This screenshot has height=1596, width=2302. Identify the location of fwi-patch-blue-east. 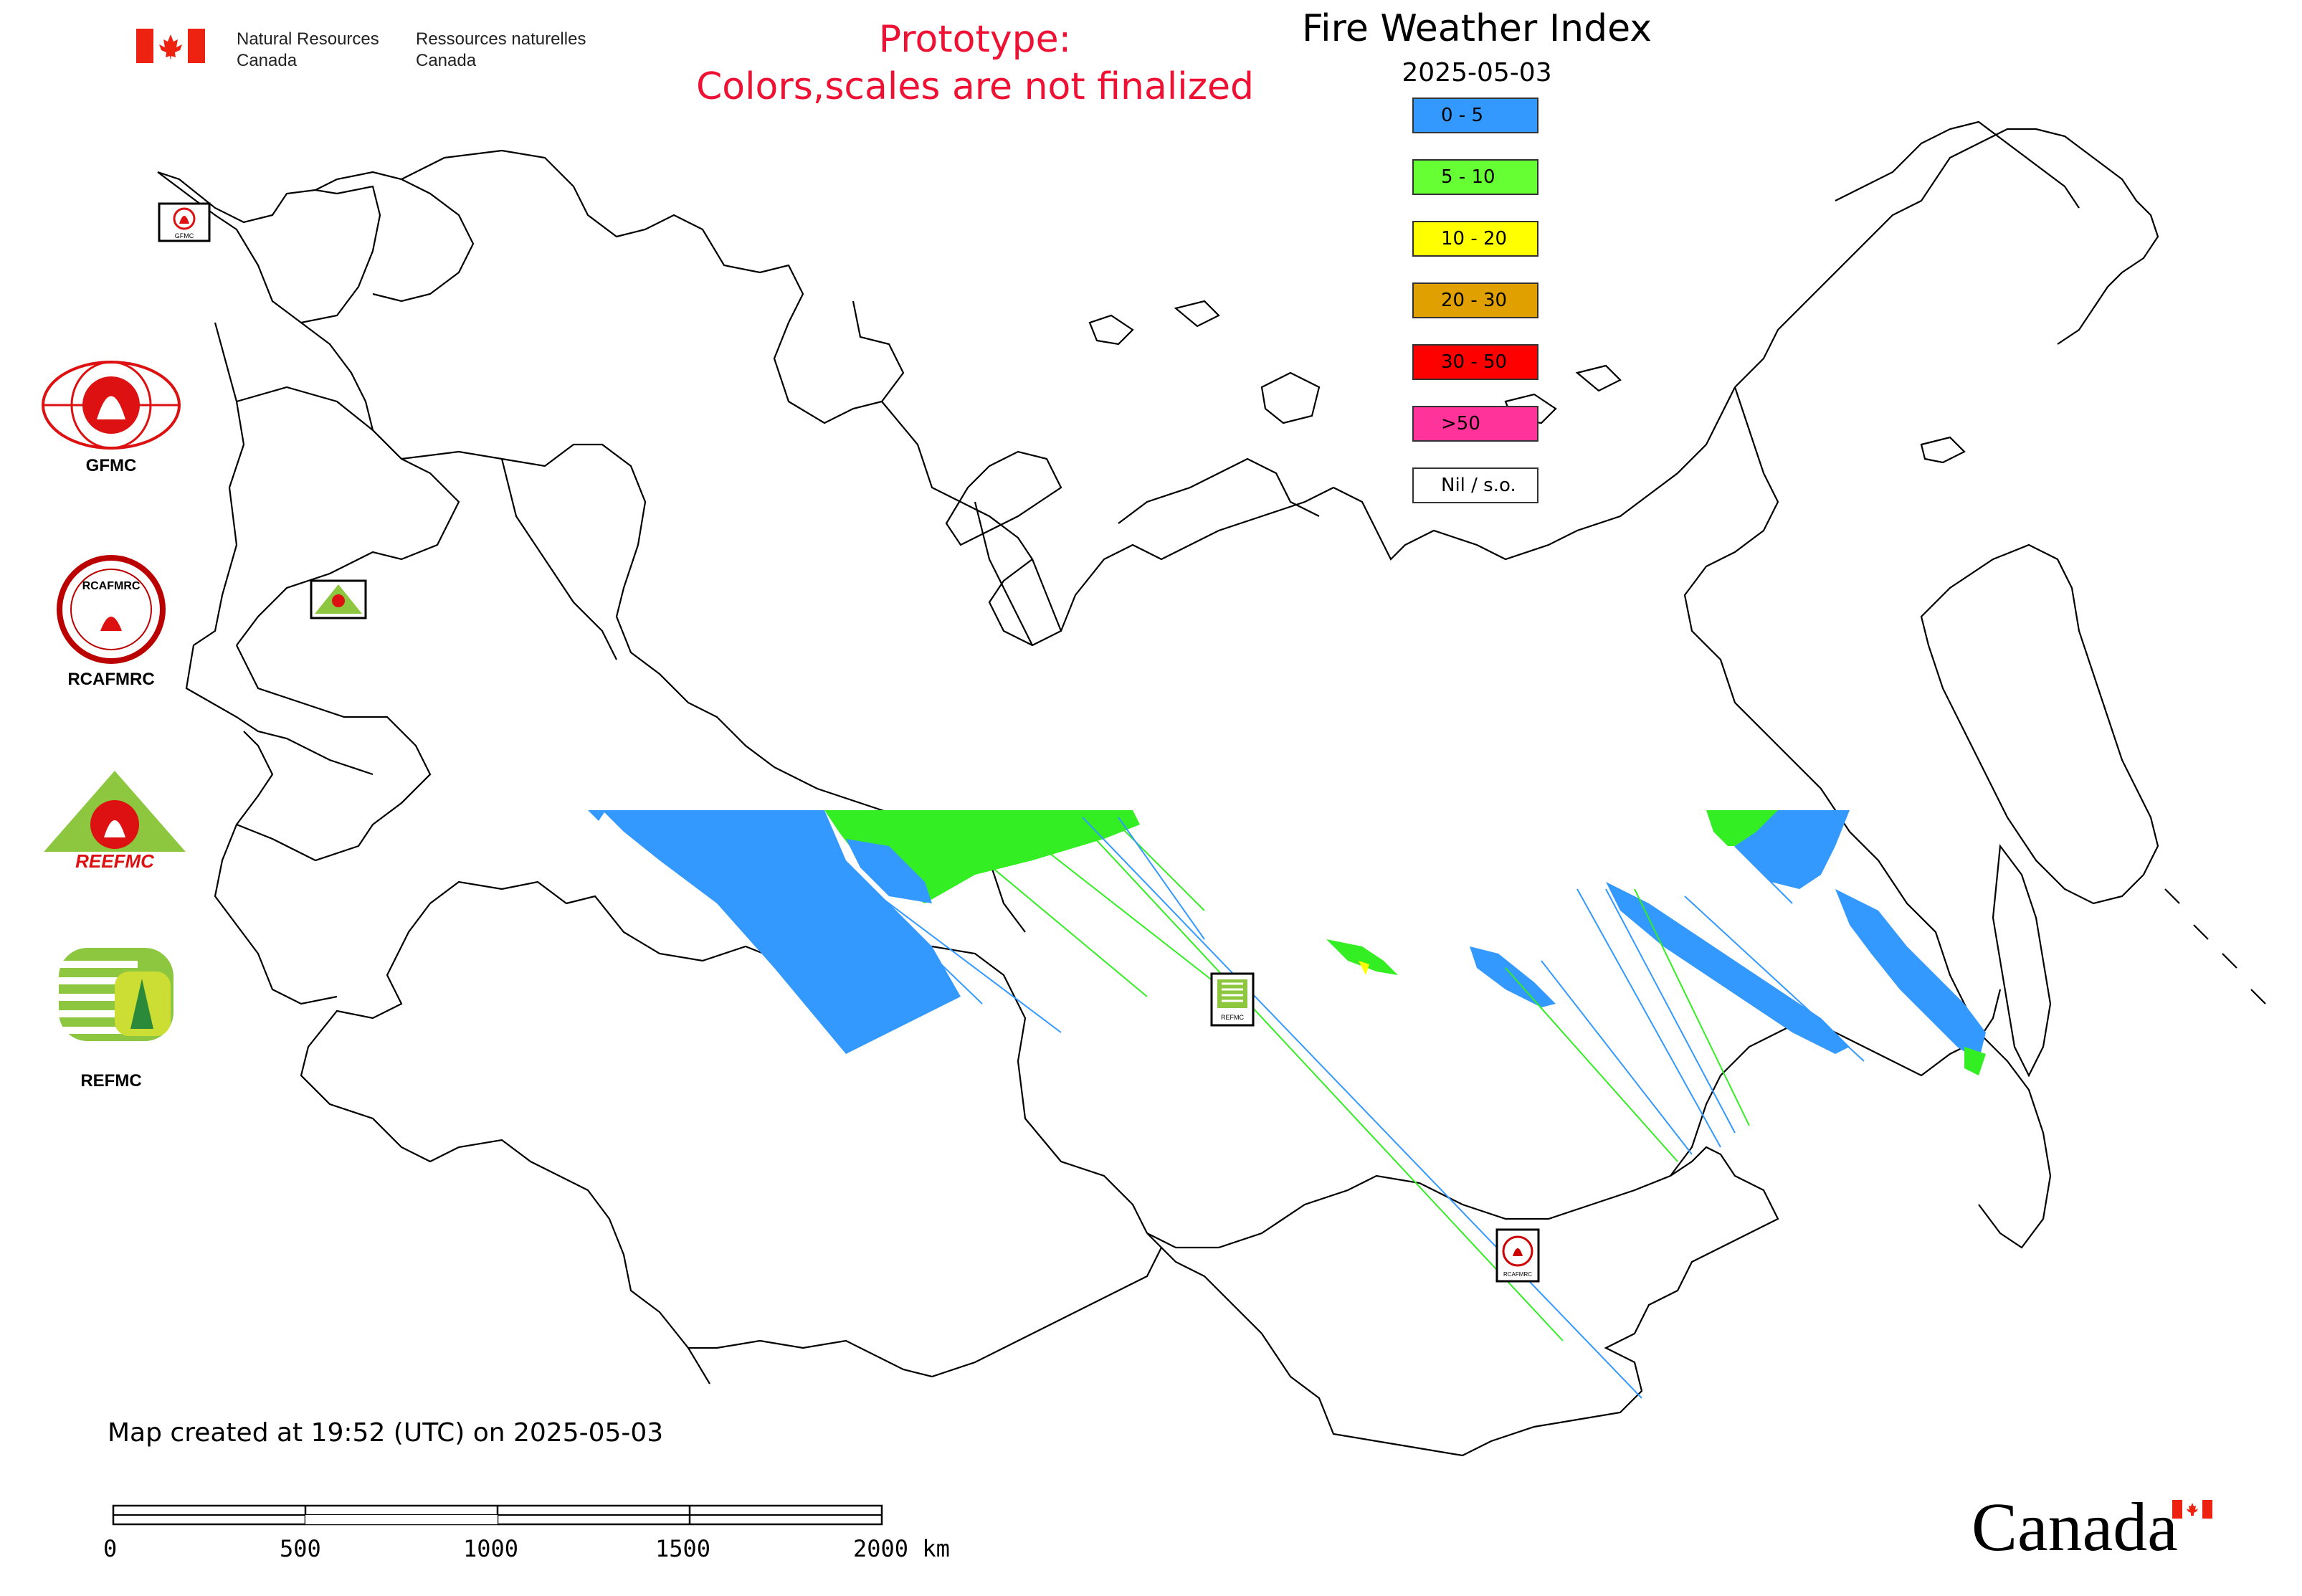
(1793, 849).